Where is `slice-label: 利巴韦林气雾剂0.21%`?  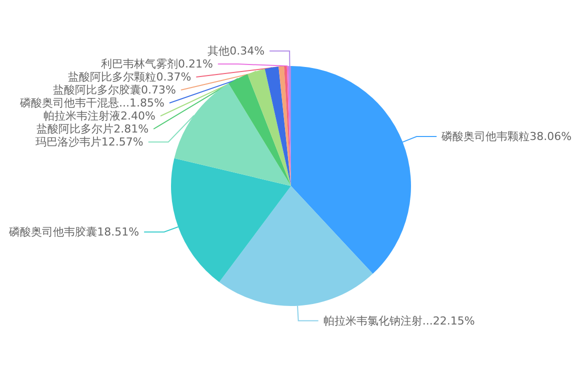
slice-label: 利巴韦林气雾剂0.21% is located at coordinates (156, 64).